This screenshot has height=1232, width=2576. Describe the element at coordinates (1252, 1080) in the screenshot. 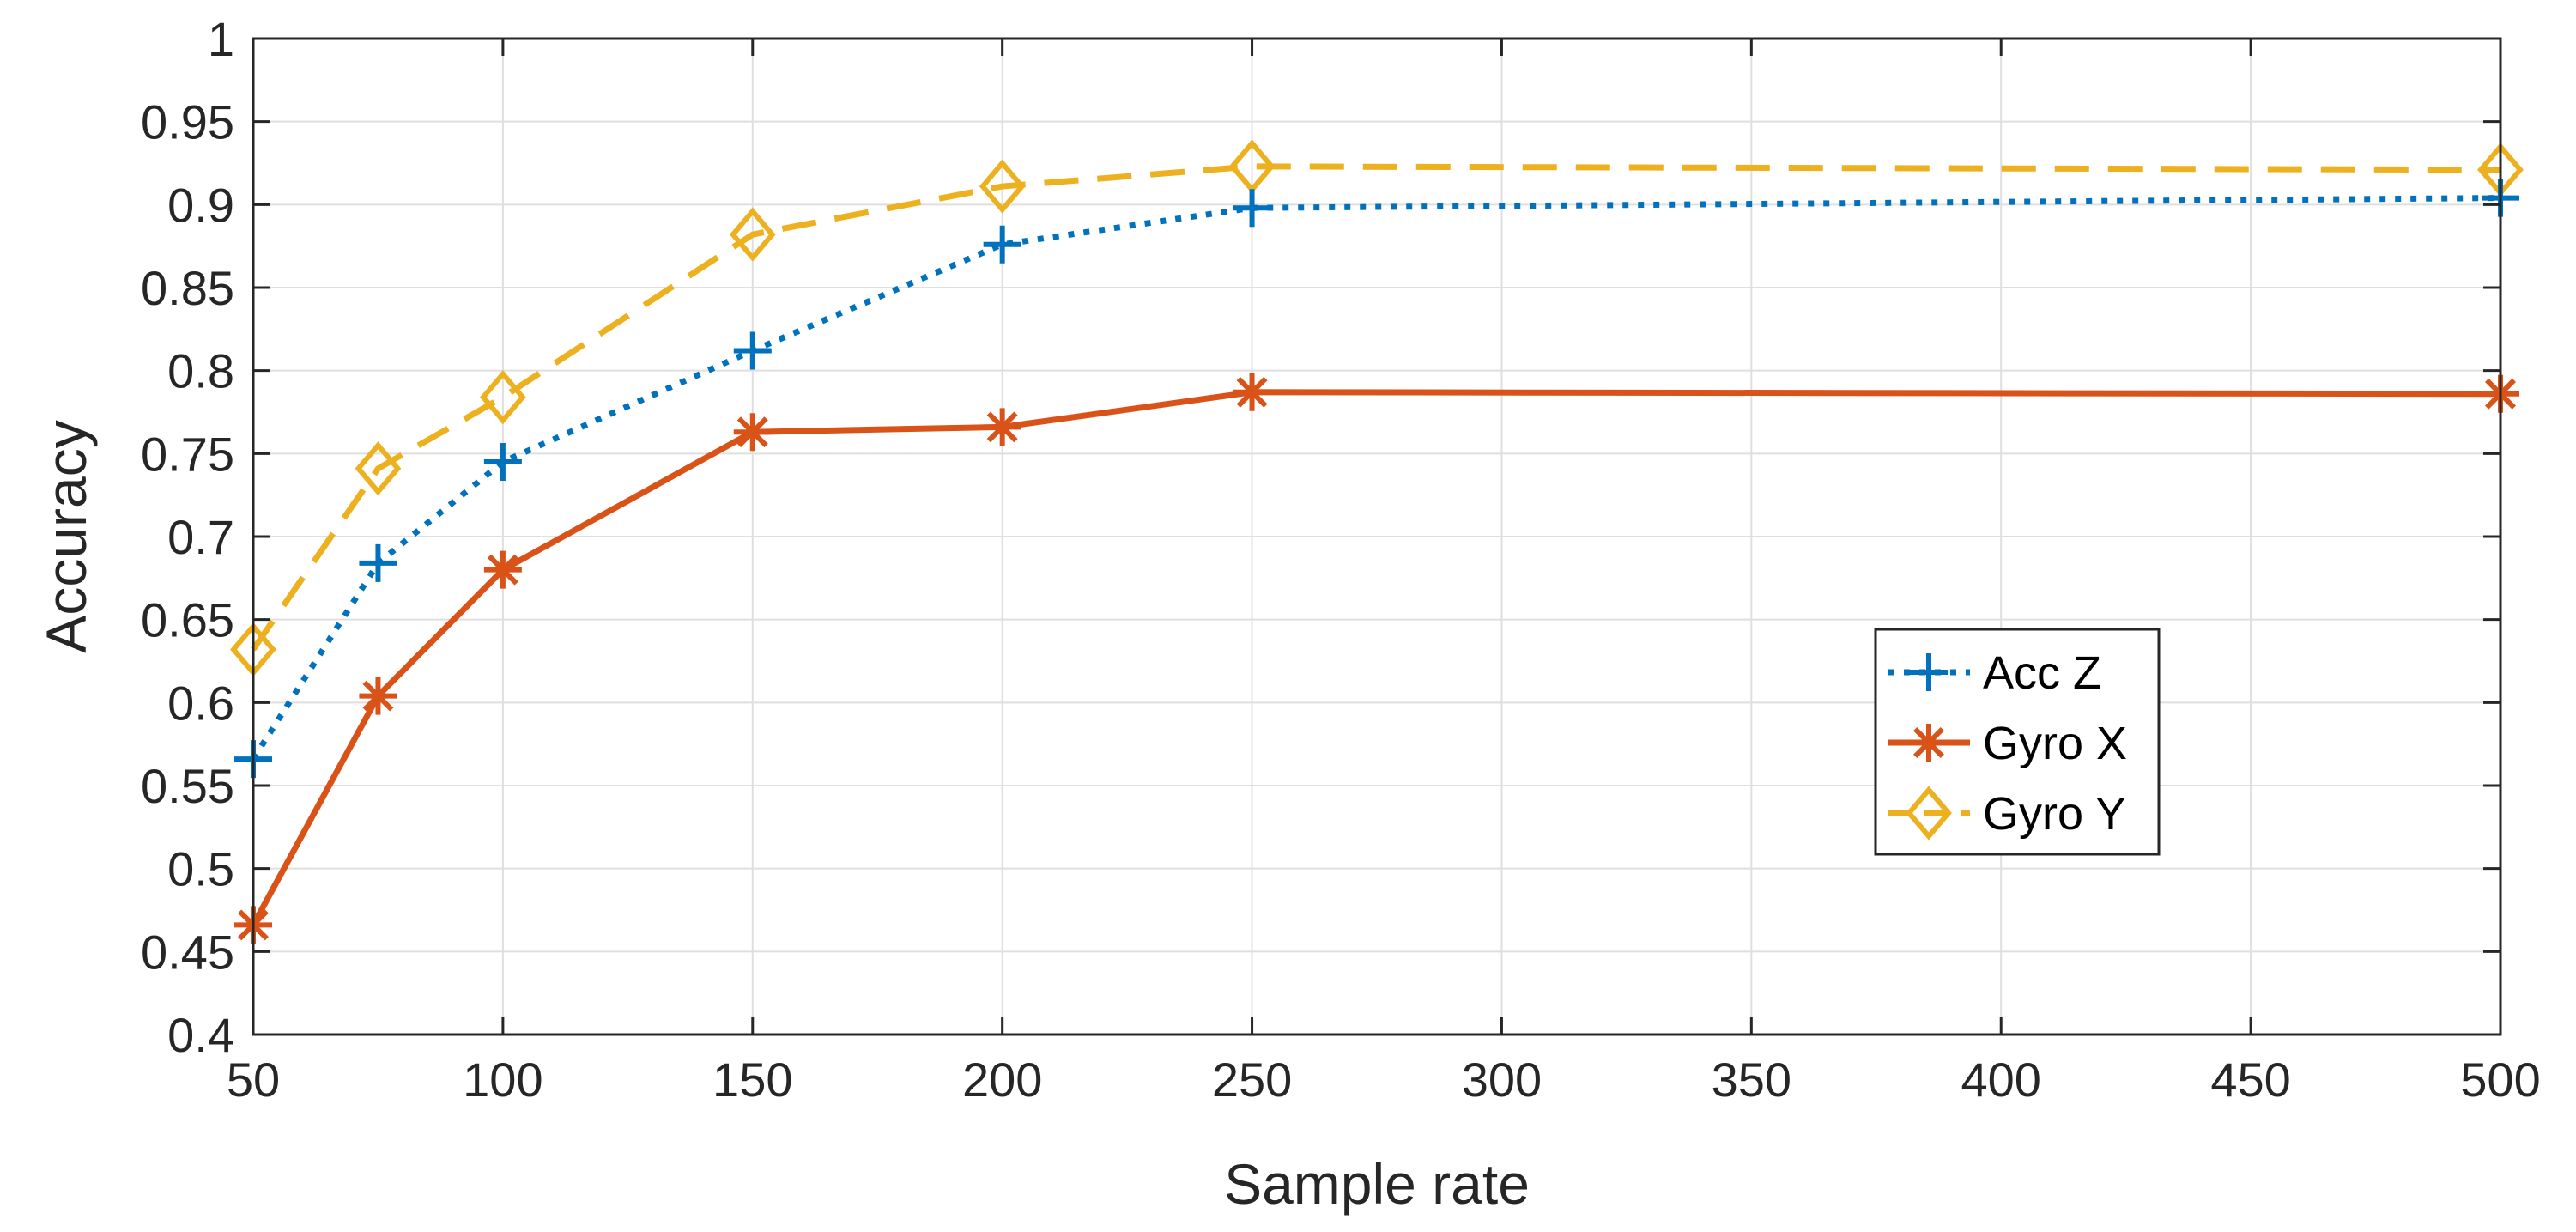

I see `x-tick-label: 250` at that location.